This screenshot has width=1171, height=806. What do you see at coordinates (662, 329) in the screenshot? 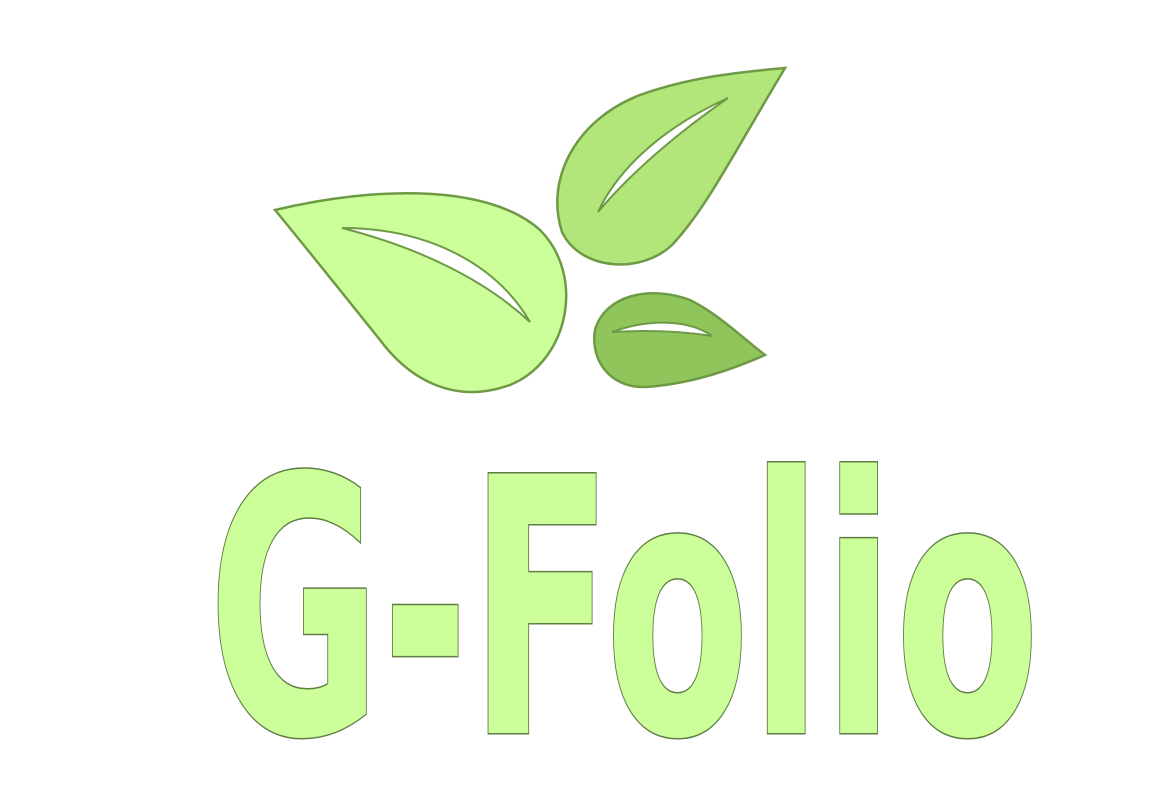
I see `small-leaf-highlight` at bounding box center [662, 329].